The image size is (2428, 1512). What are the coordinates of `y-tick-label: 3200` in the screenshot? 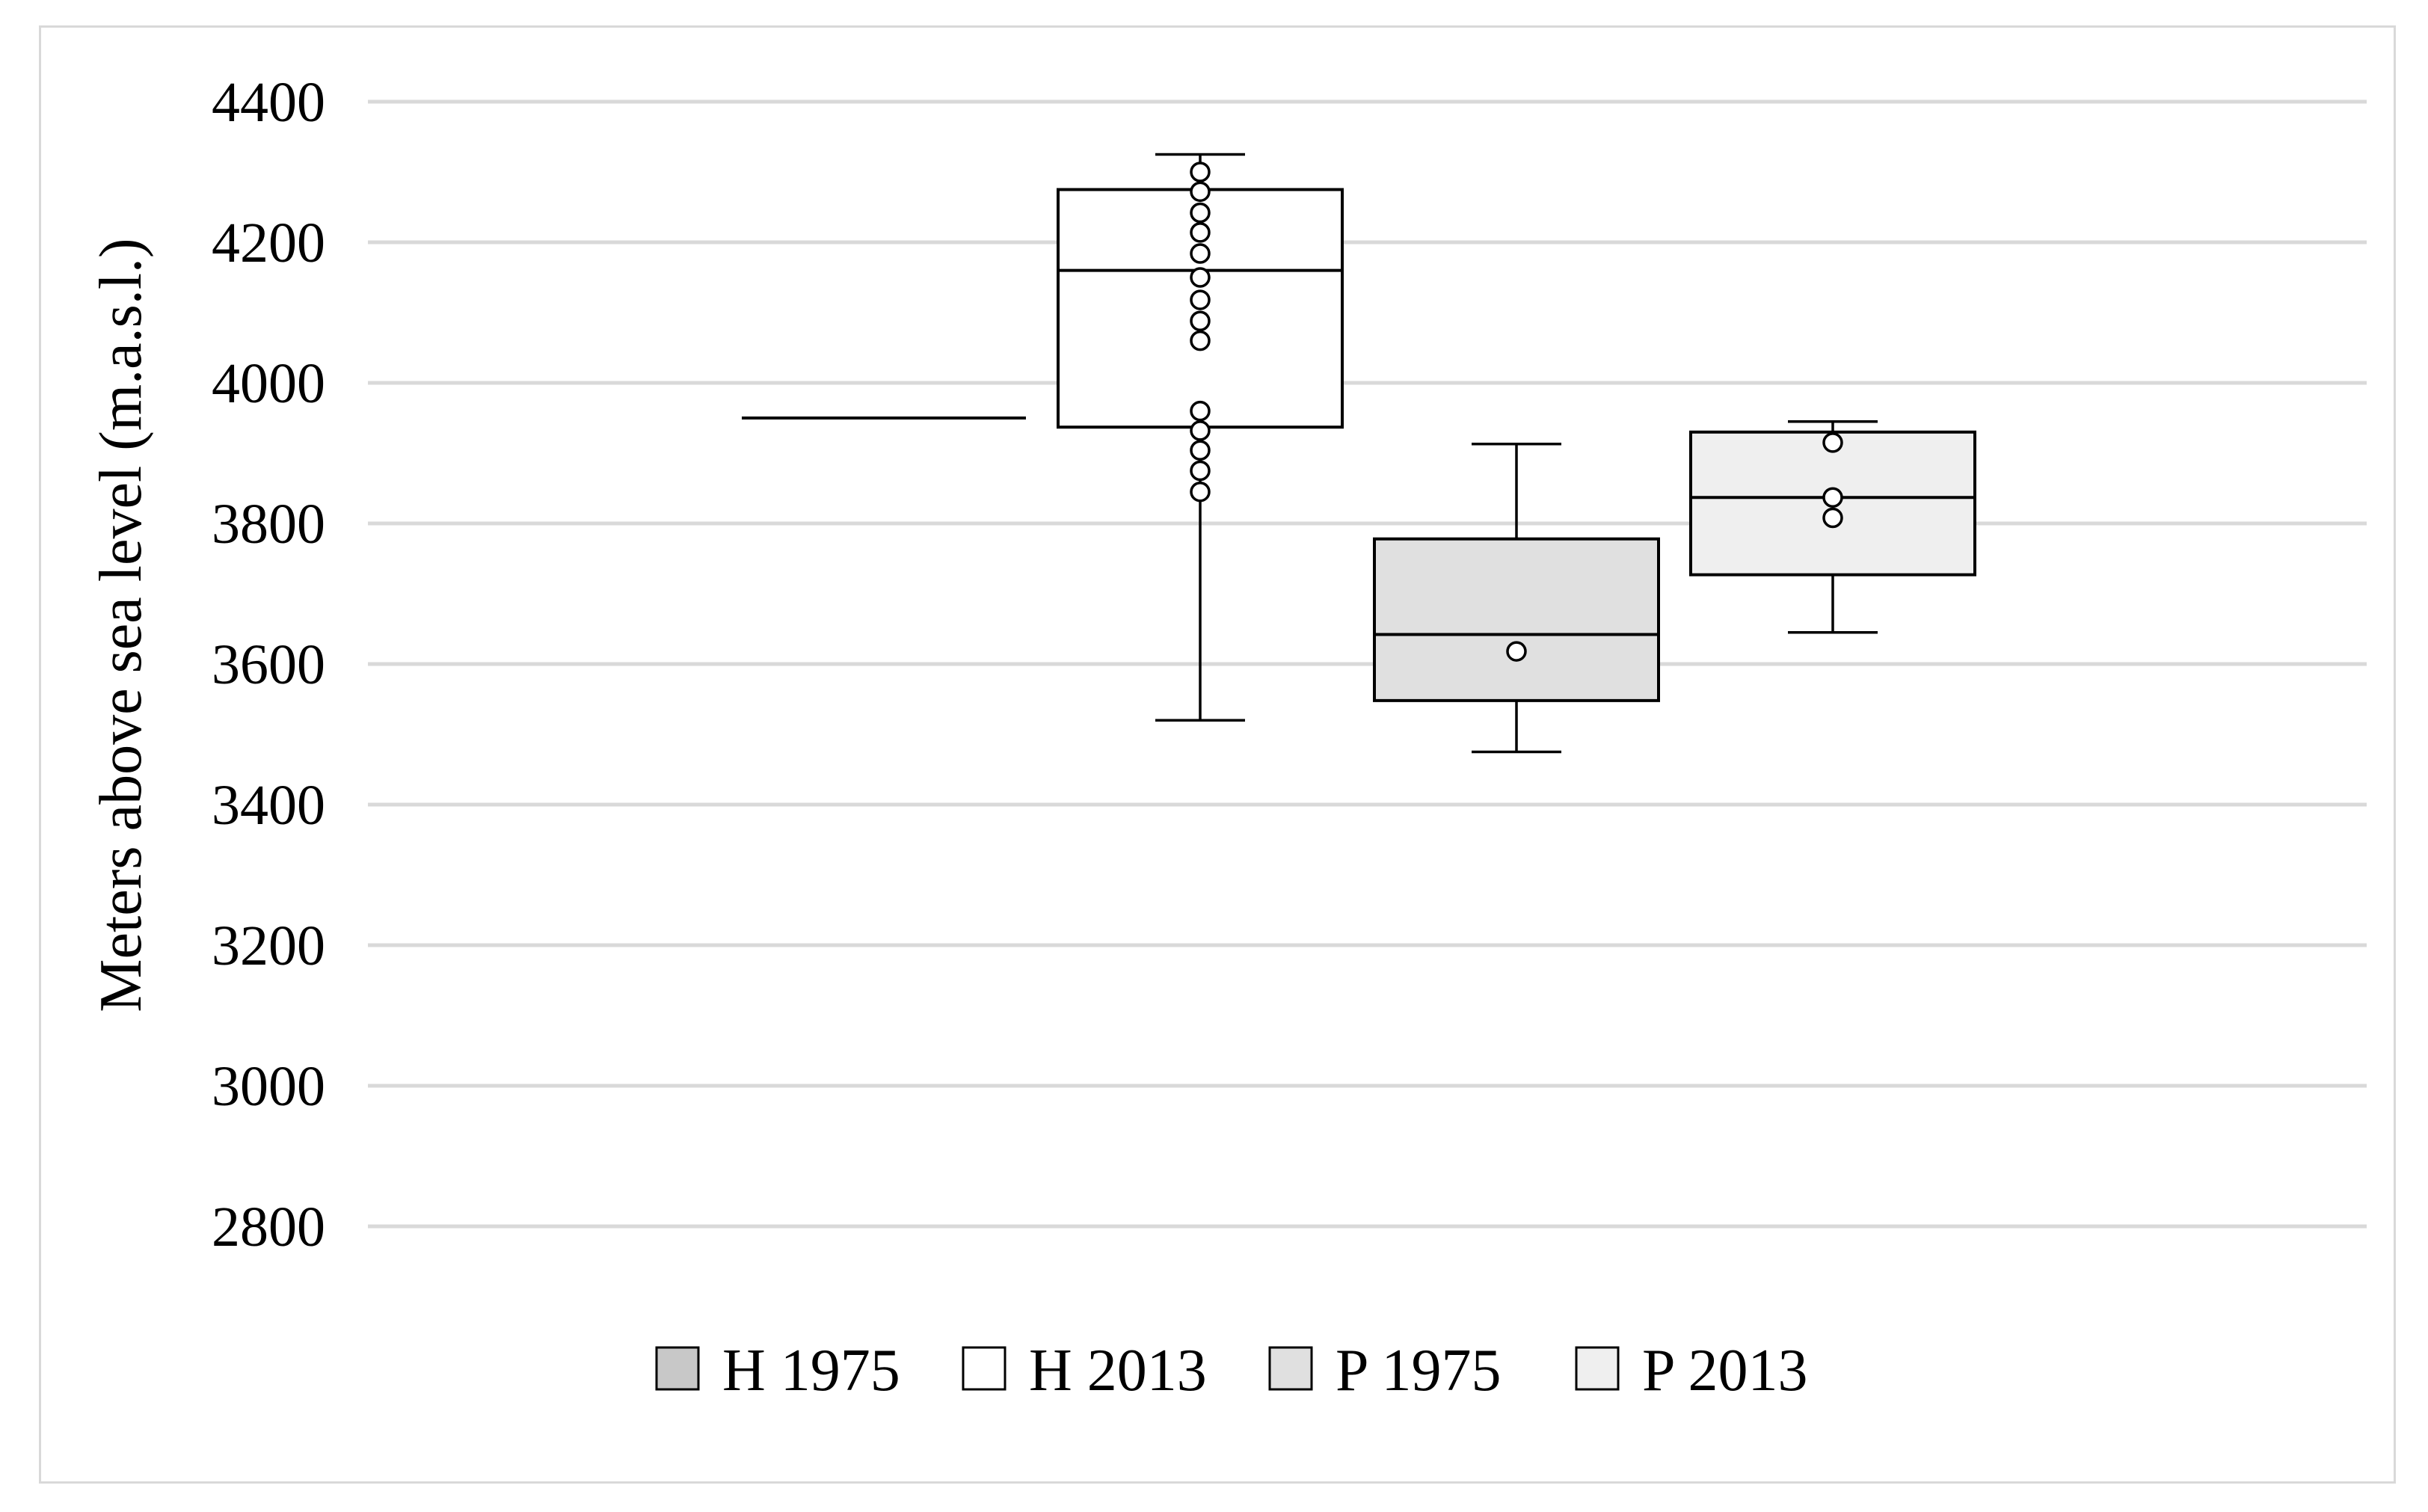 It's located at (268, 946).